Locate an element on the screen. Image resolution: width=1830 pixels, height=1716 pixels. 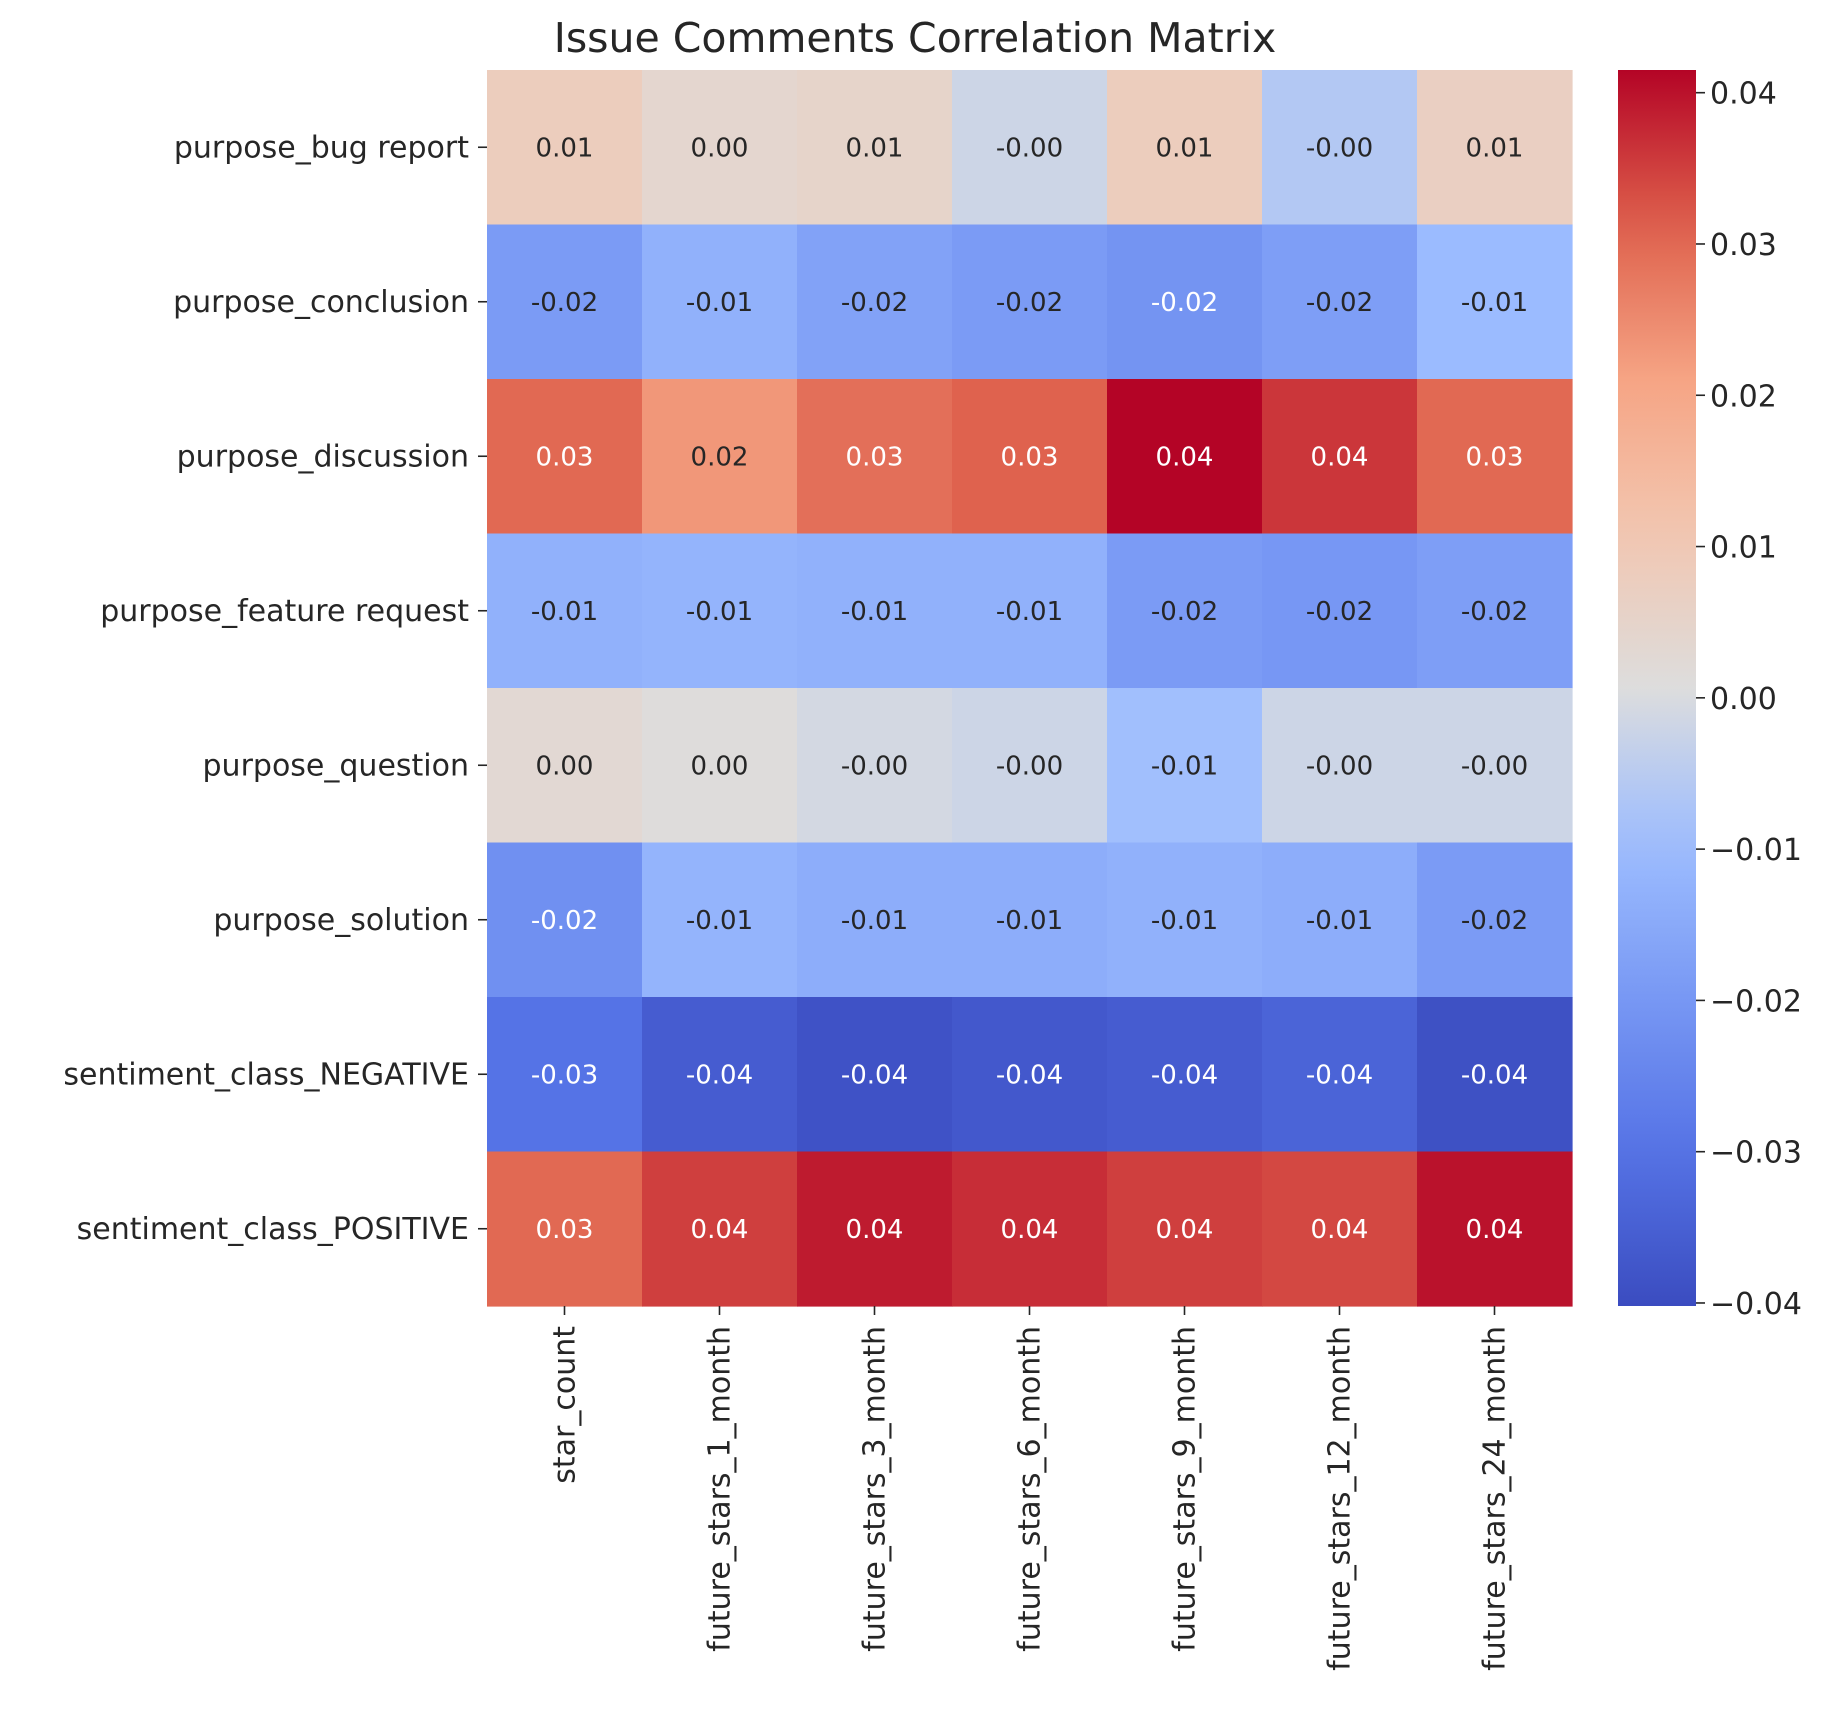
cell-value-label-r6-c3: -0.04 is located at coordinates (1029, 1075).